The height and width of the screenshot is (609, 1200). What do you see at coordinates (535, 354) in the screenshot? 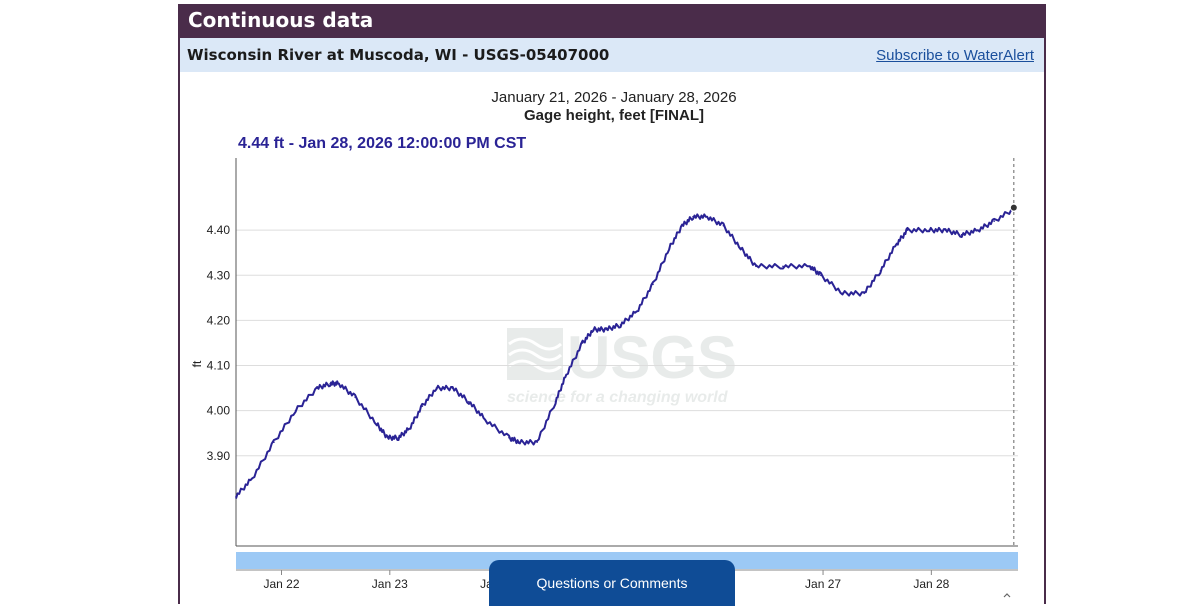
I see `usgs-logo-wave-icon` at bounding box center [535, 354].